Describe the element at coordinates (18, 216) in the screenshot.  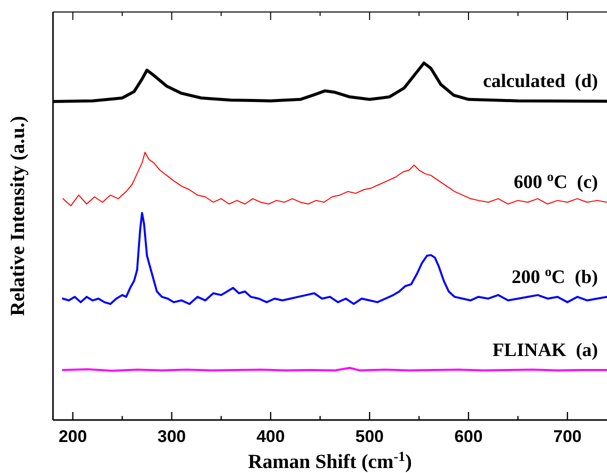
I see `y-axis-title: Relative Intensity (a.u.)` at that location.